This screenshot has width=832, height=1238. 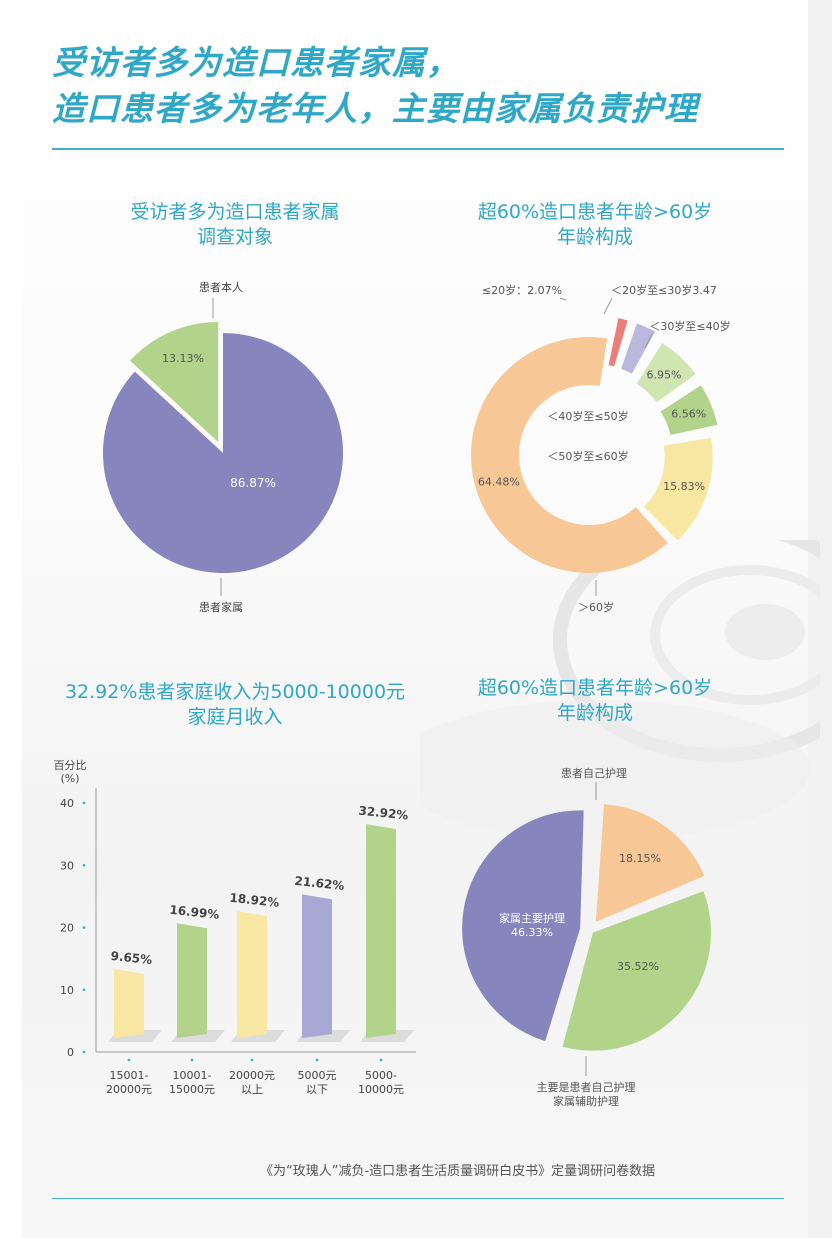 What do you see at coordinates (594, 237) in the screenshot?
I see `age-title-line-2: 年龄构成` at bounding box center [594, 237].